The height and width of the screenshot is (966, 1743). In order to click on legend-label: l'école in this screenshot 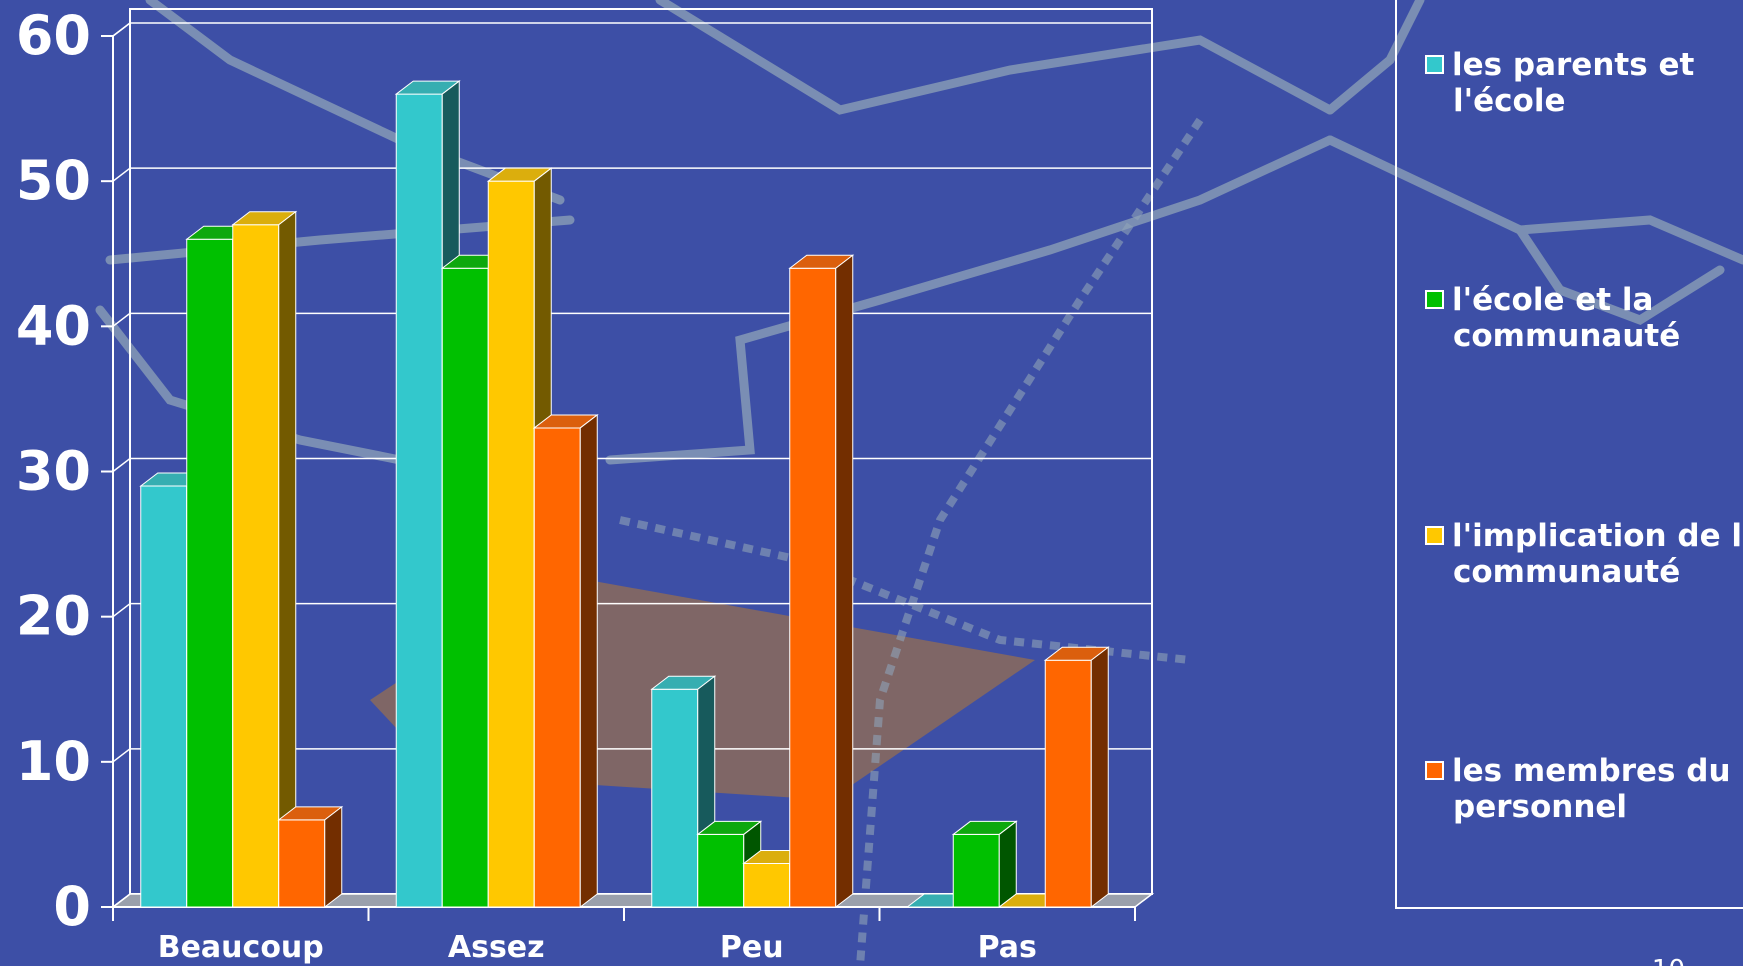, I will do `click(1509, 101)`.